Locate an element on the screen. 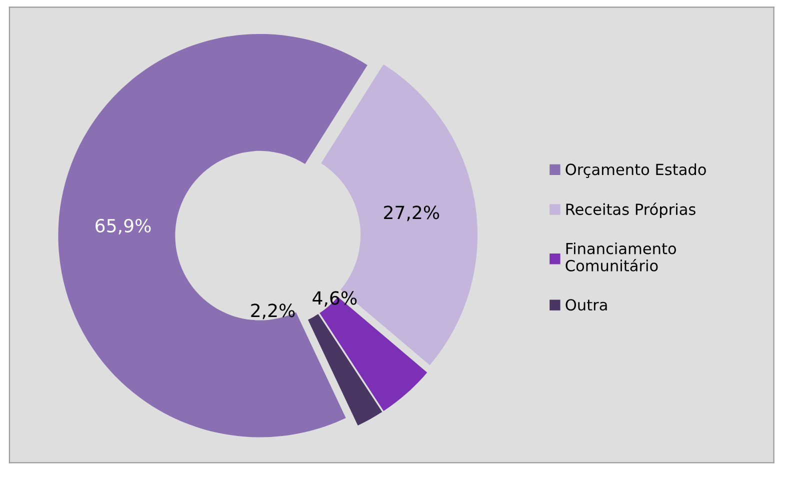 This screenshot has width=788, height=477. legend-label: Receitas Próprias is located at coordinates (631, 210).